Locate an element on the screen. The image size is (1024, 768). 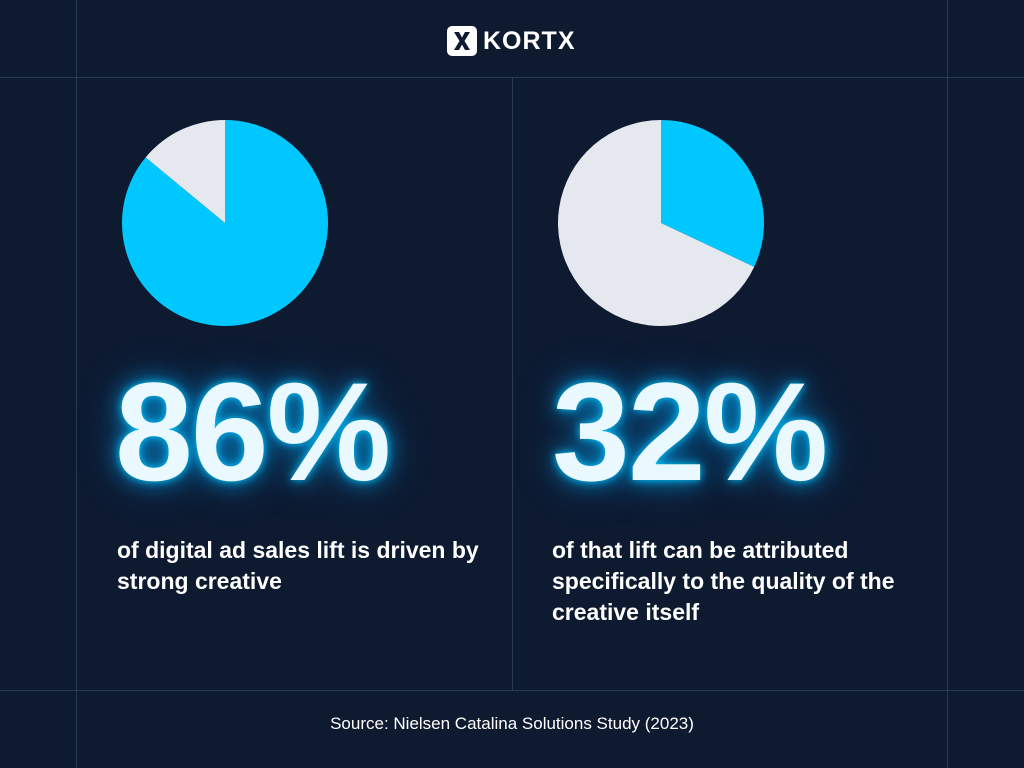
grid-line-top is located at coordinates (512, 77).